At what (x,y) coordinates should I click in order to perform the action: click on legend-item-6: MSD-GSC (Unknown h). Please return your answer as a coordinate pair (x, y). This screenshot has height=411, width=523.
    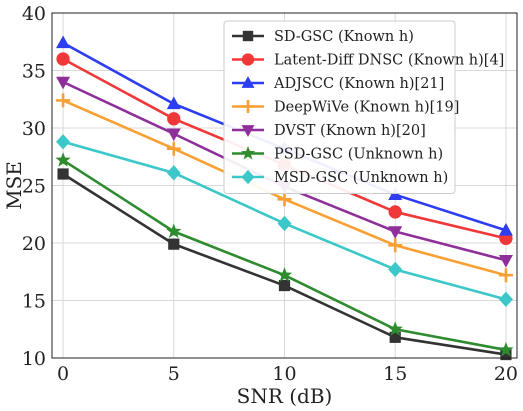
    Looking at the image, I should click on (340, 177).